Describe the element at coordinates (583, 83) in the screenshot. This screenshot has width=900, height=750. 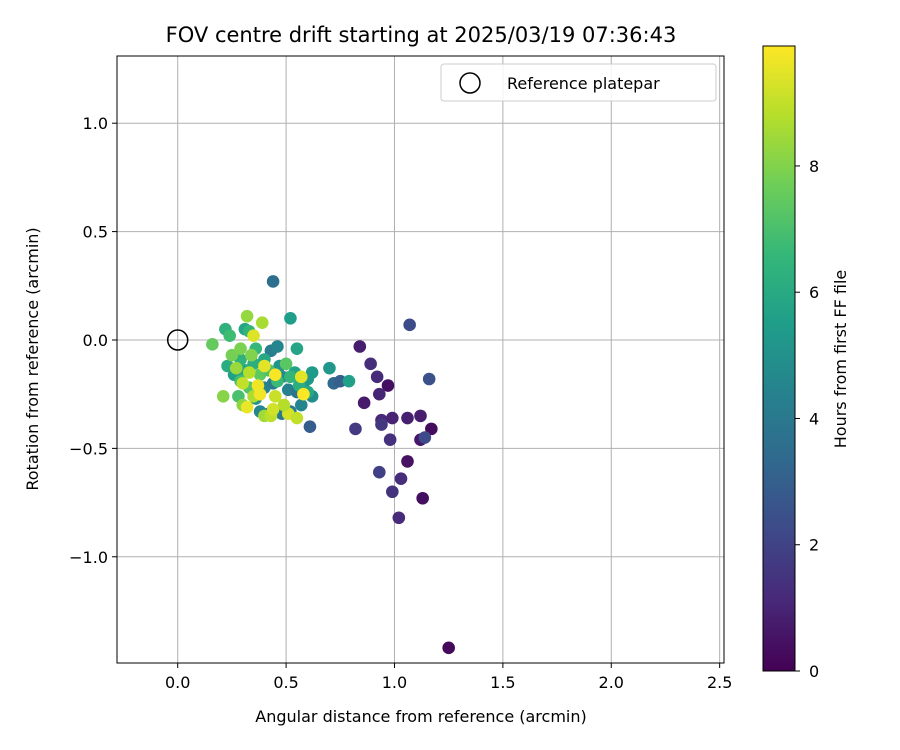
I see `legend-entry-reference-platepar: Reference platepar` at that location.